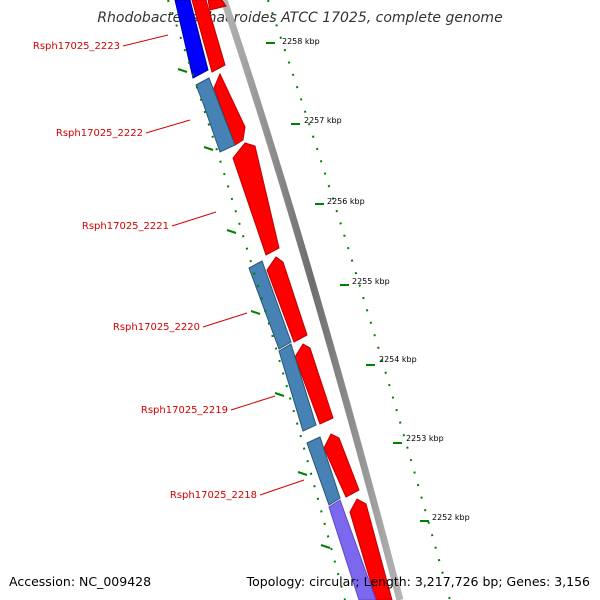 This screenshot has width=600, height=600. I want to click on scale-tick-label: 2254 kbp, so click(398, 359).